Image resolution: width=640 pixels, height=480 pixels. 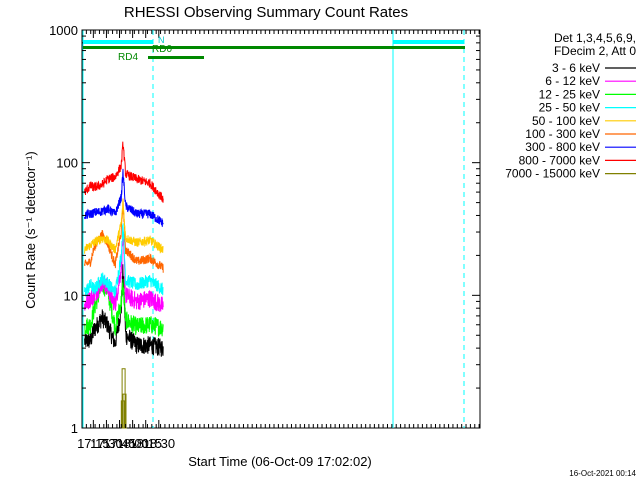 What do you see at coordinates (576, 68) in the screenshot?
I see `legend-label-0: 3 - 6 keV` at bounding box center [576, 68].